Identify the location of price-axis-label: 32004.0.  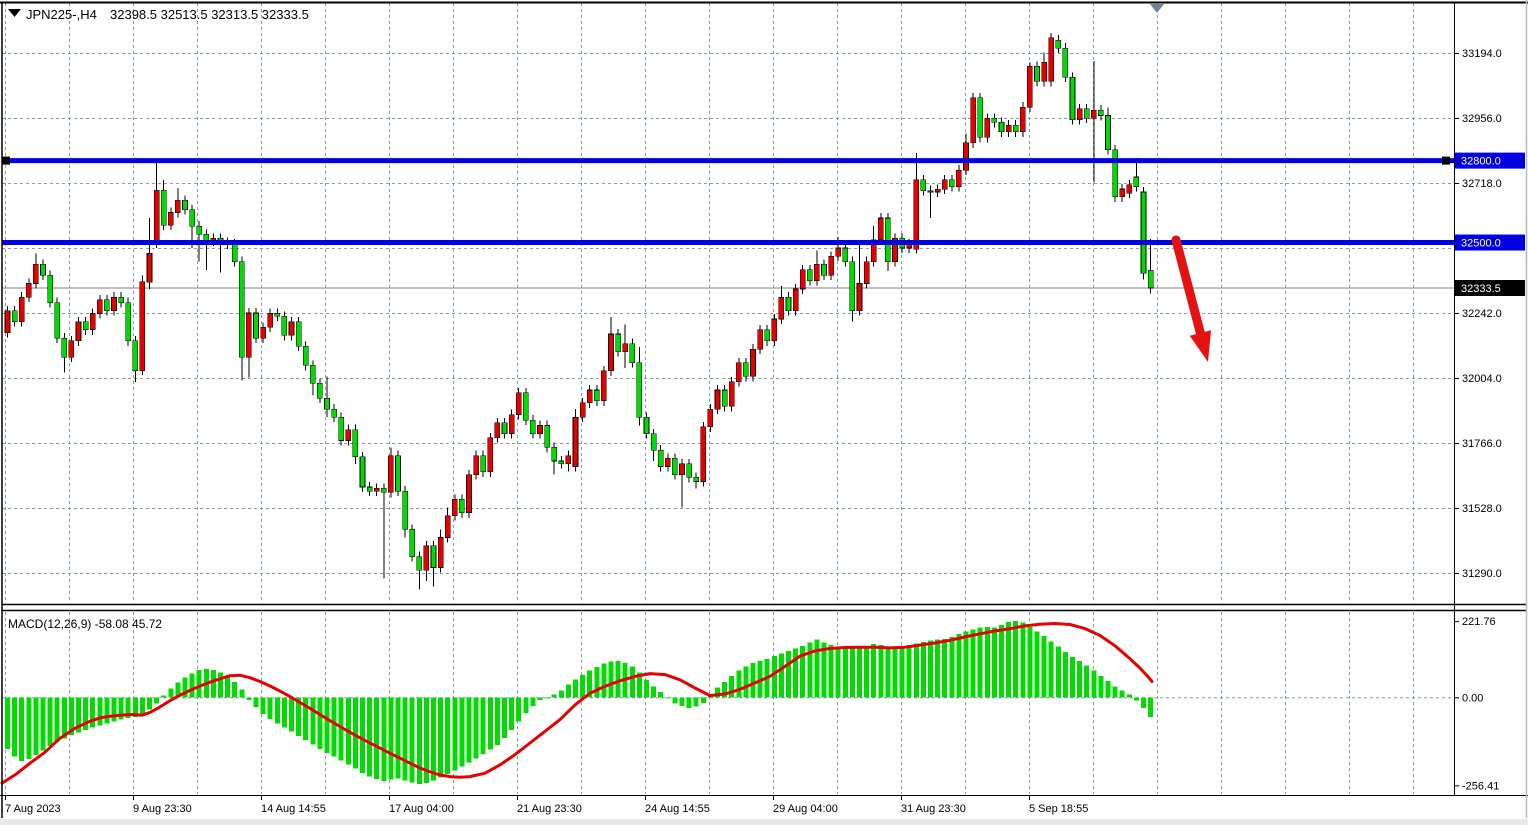
(1482, 379).